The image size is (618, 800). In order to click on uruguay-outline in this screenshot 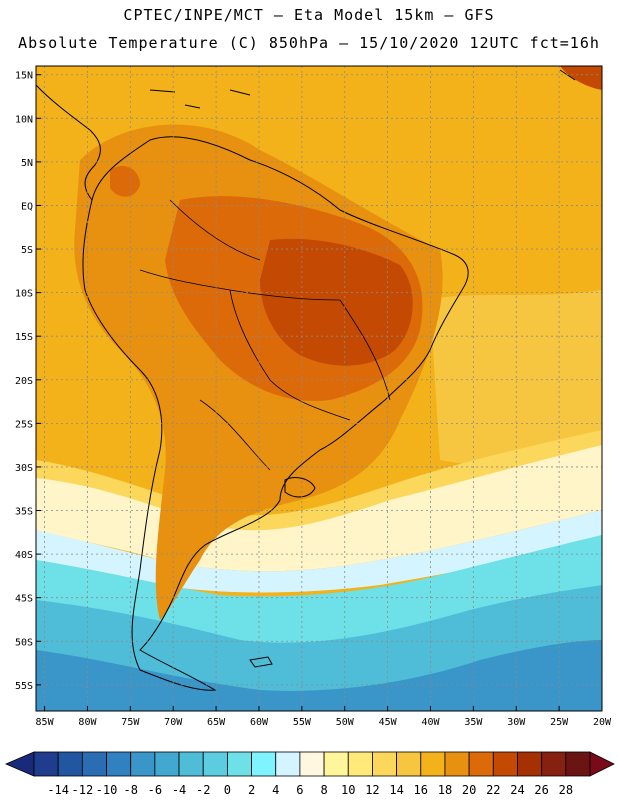, I will do `click(300, 487)`.